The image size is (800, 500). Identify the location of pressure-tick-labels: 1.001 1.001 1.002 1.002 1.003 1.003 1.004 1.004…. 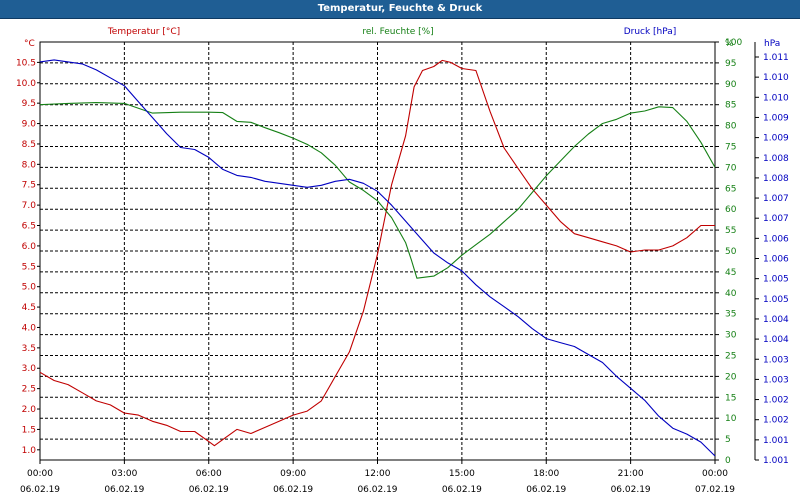
(771, 254).